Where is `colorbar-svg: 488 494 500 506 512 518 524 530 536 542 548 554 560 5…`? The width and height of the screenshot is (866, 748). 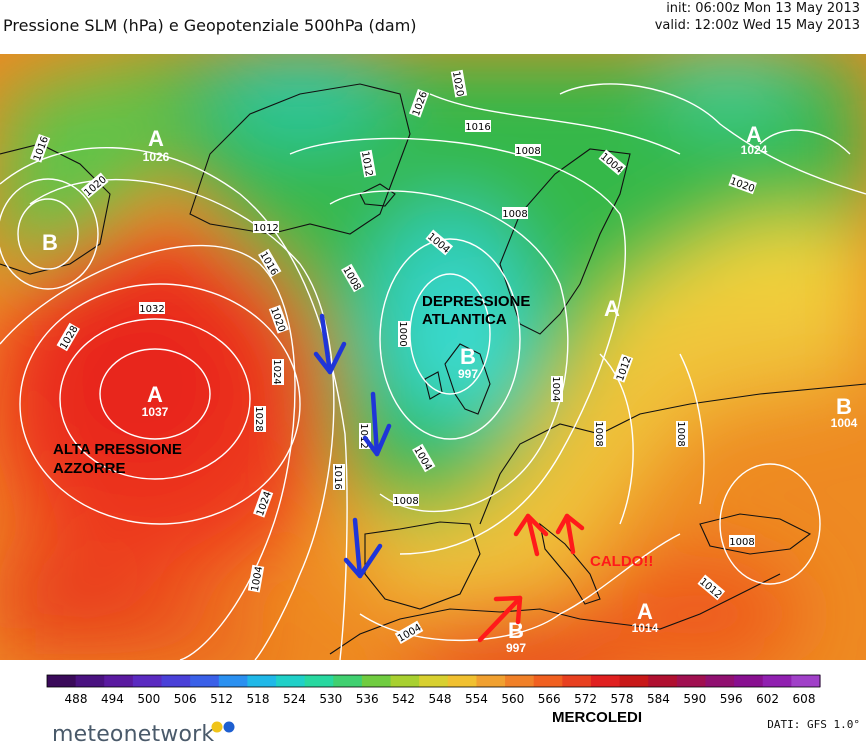
colorbar-svg: 488 494 500 506 512 518 524 530 536 542 548 554 560 5… is located at coordinates (433, 690).